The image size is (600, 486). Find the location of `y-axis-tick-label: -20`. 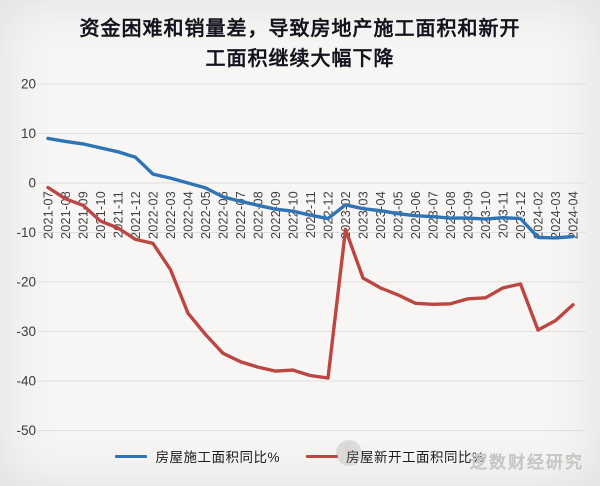

y-axis-tick-label: -20 is located at coordinates (26, 282).